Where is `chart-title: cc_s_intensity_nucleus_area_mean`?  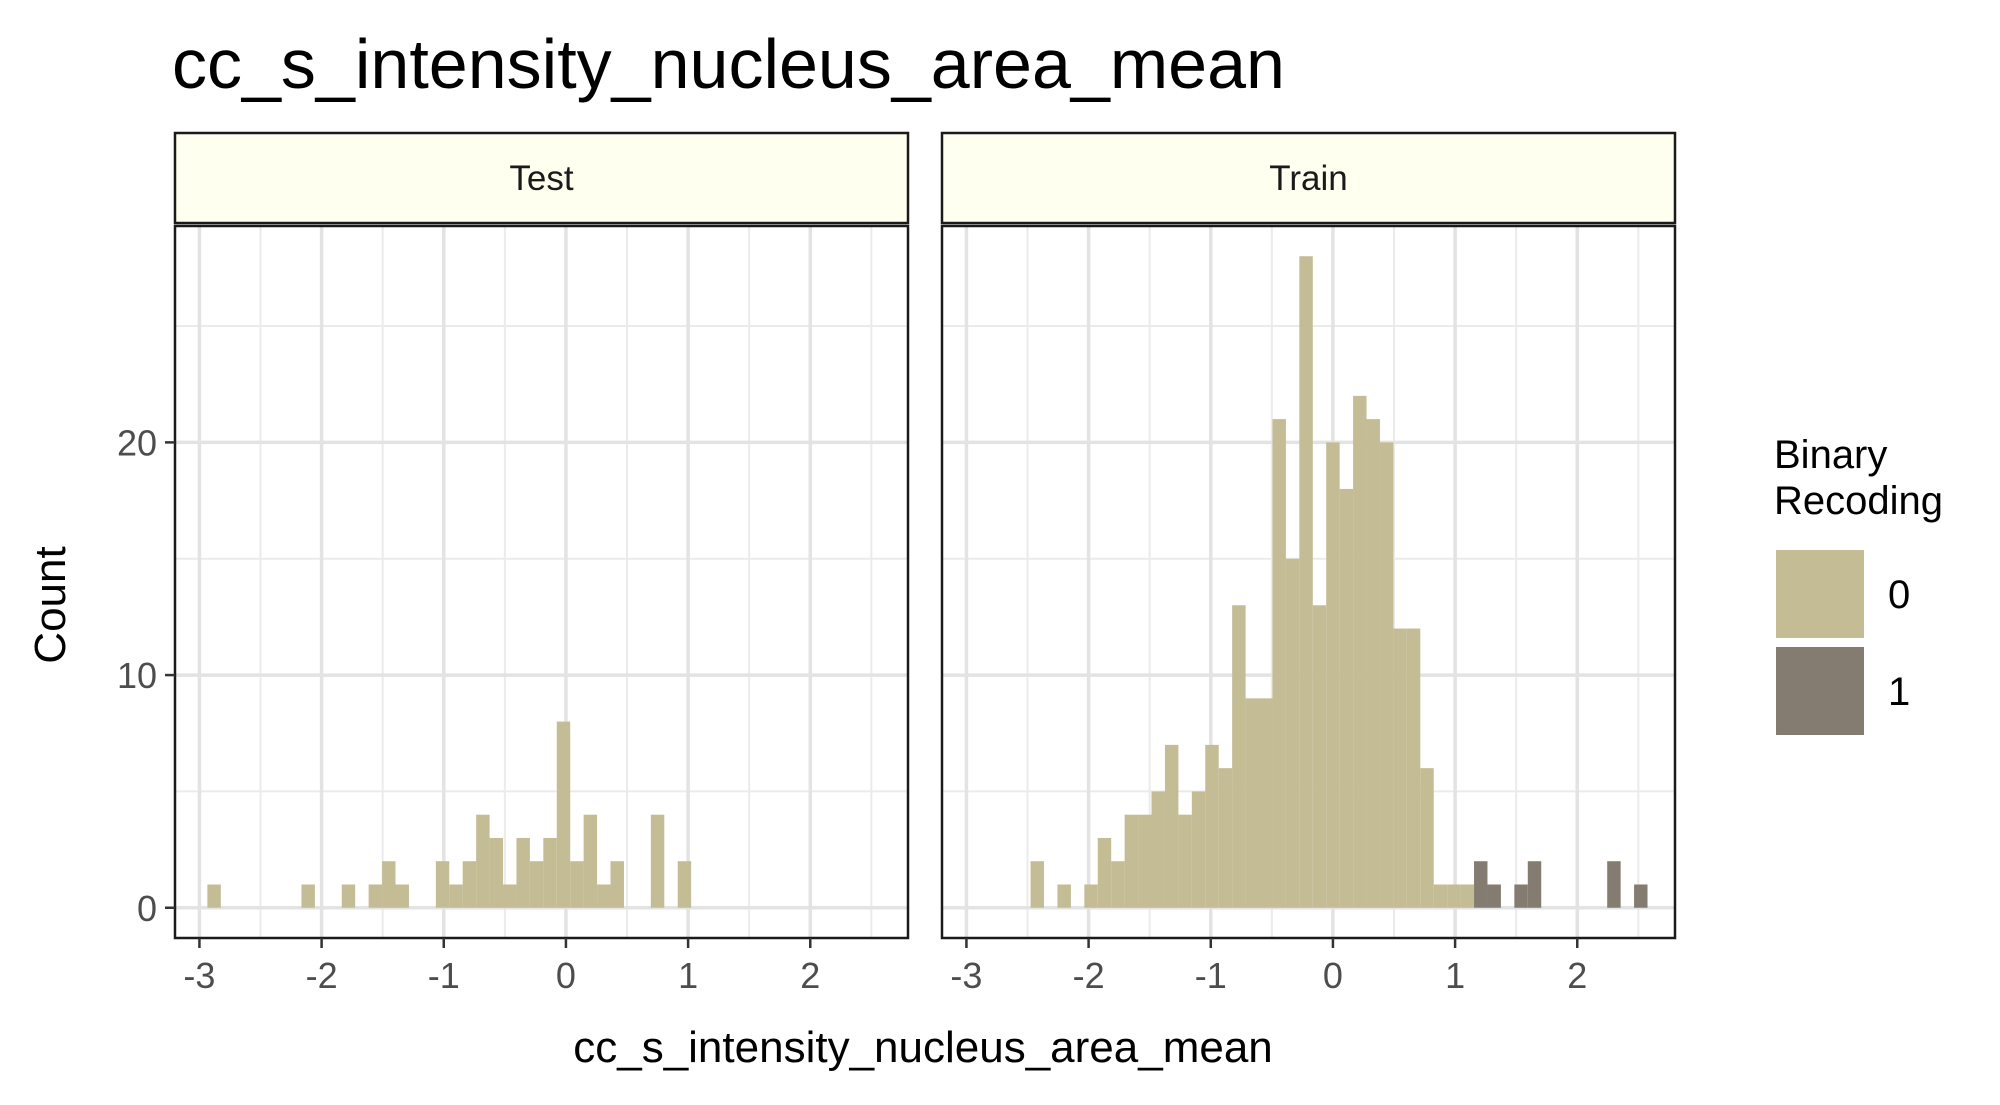 chart-title: cc_s_intensity_nucleus_area_mean is located at coordinates (728, 64).